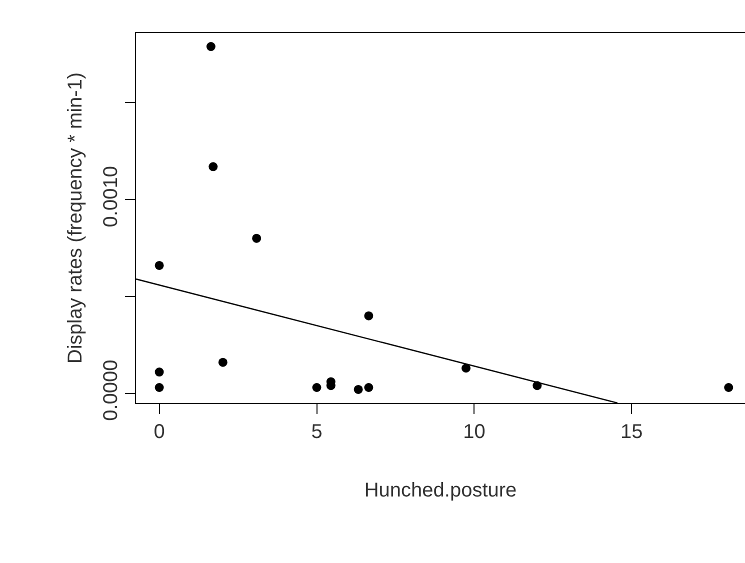 This screenshot has width=745, height=563. I want to click on y-axis-title: Display rates (frequency * min-1), so click(75, 218).